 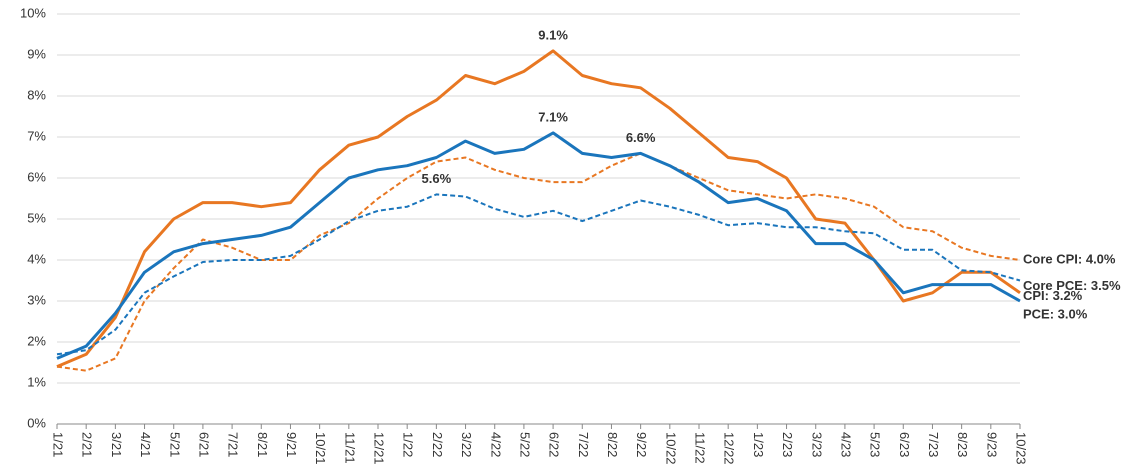 What do you see at coordinates (233, 444) in the screenshot?
I see `x-tick-label: 7/21` at bounding box center [233, 444].